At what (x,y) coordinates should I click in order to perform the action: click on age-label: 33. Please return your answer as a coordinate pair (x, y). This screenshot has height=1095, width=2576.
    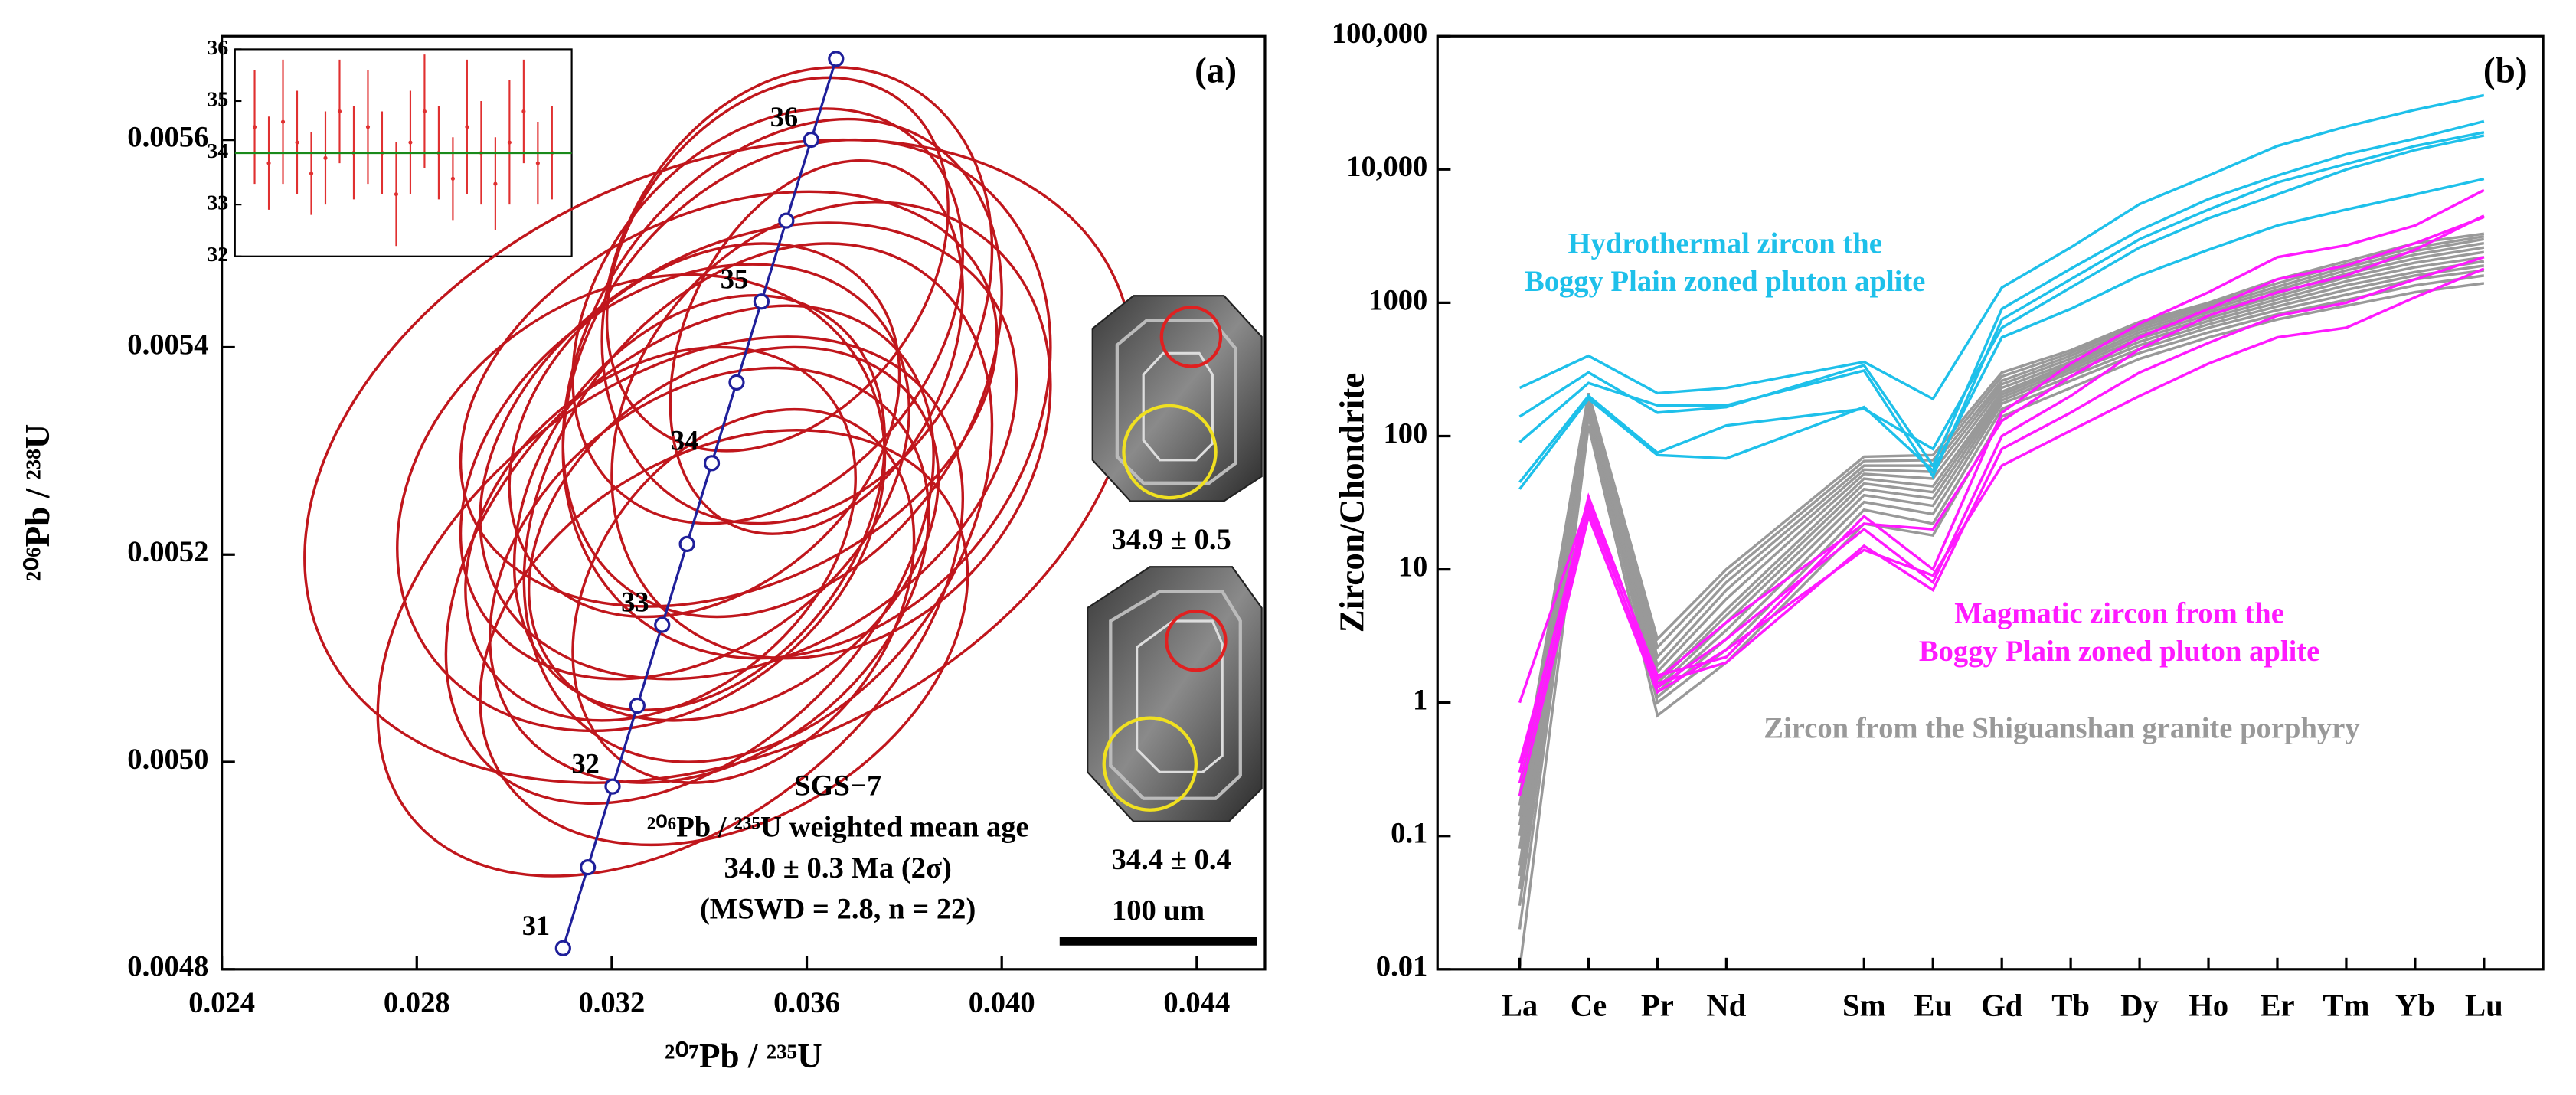
    Looking at the image, I should click on (635, 602).